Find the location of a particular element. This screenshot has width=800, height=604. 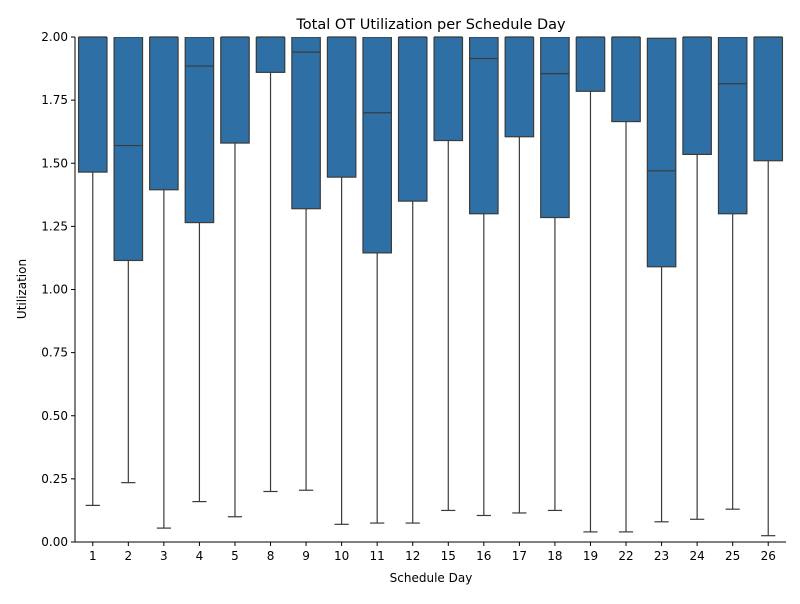

x-axis-label: Schedule Day is located at coordinates (431, 578).